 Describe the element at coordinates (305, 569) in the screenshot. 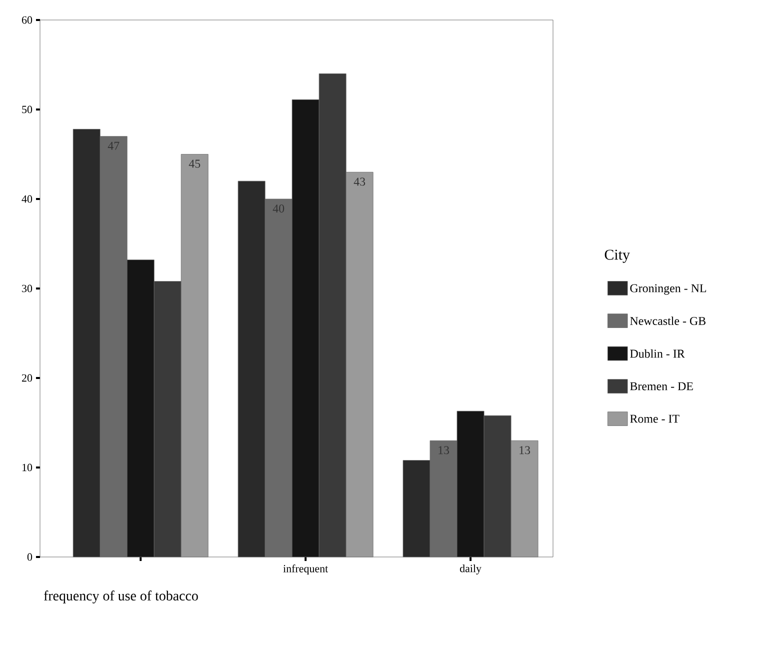

I see `x-tick-label: infrequent` at that location.